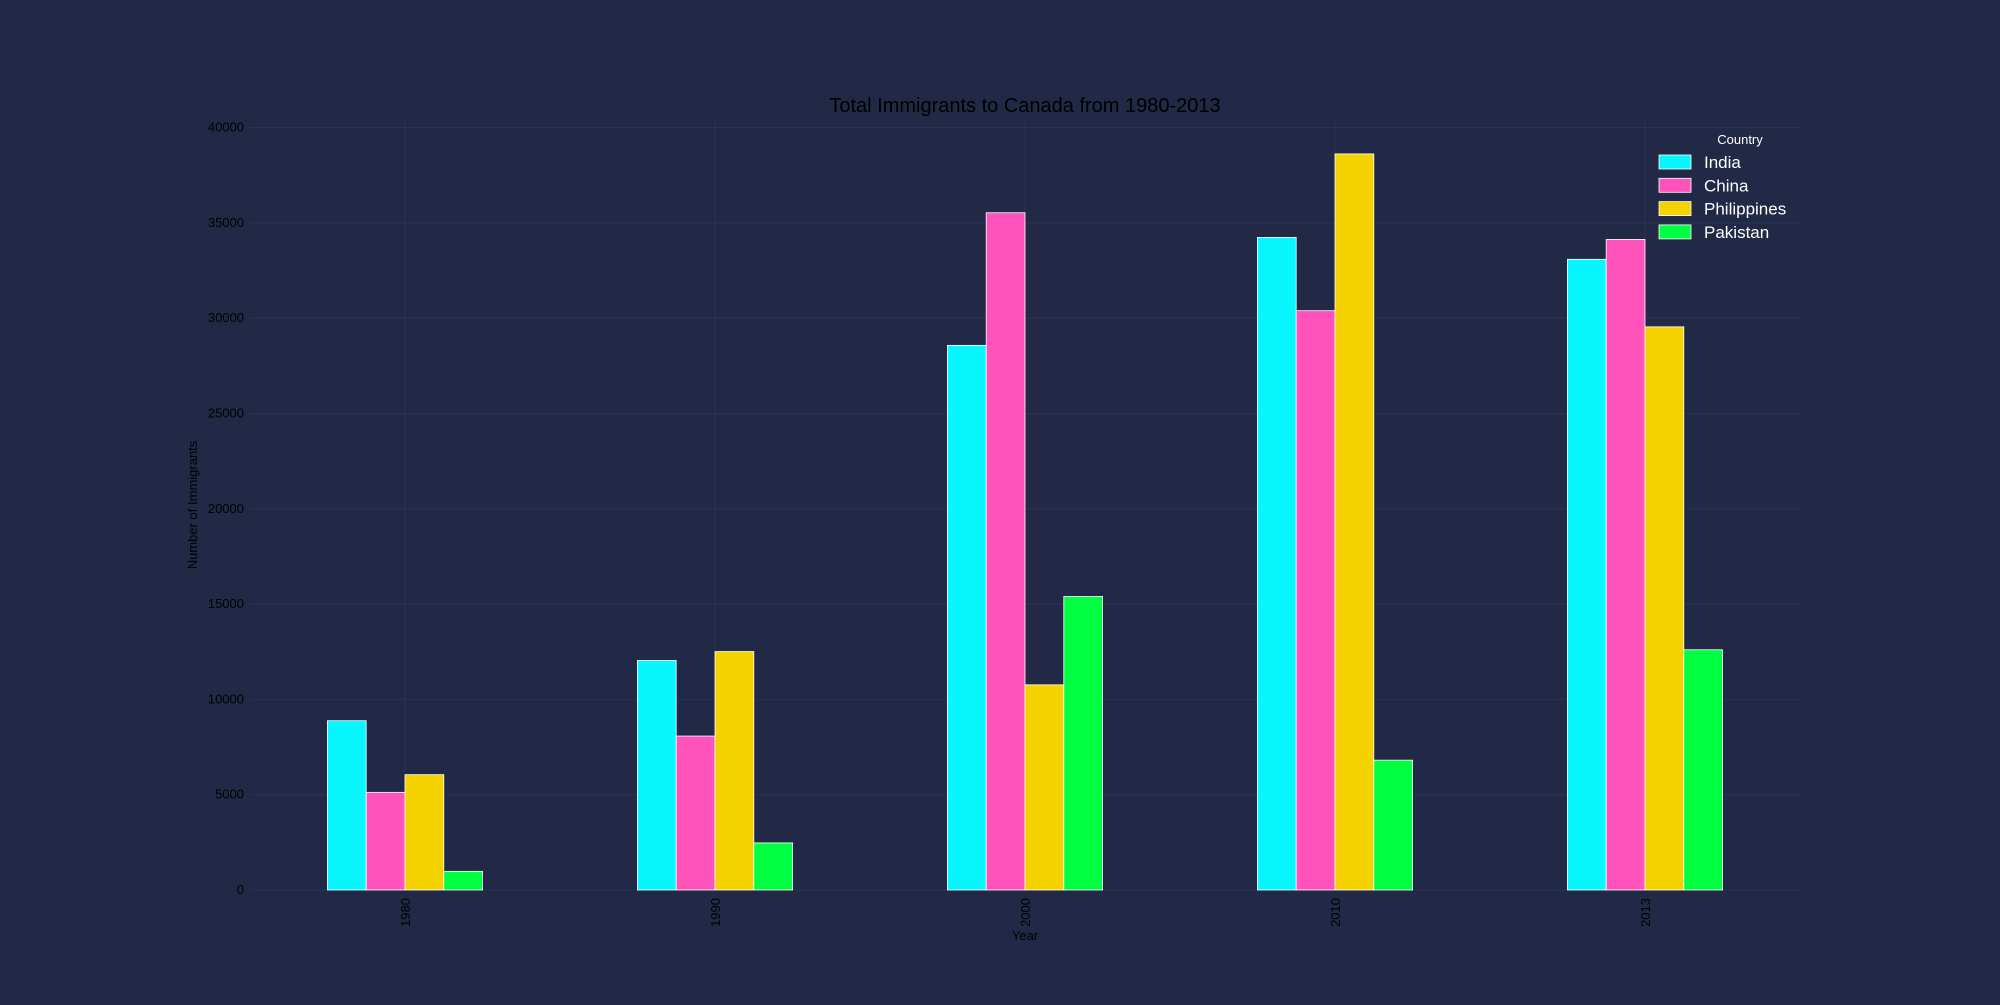  What do you see at coordinates (226, 698) in the screenshot?
I see `y-tick-label: 10000` at bounding box center [226, 698].